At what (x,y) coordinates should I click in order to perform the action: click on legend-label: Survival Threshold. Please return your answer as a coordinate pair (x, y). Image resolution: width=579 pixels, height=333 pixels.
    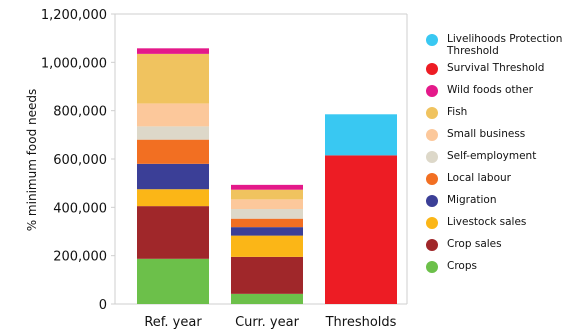
    Looking at the image, I should click on (496, 68).